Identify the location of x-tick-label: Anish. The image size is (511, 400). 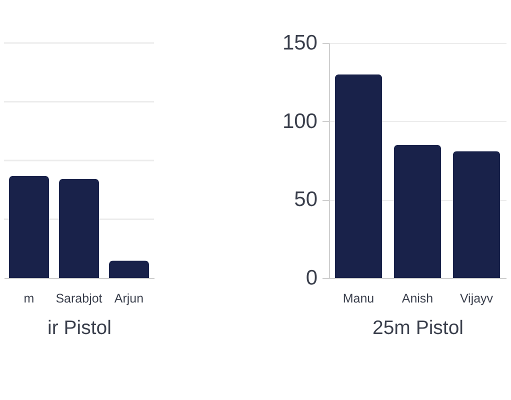
(418, 299).